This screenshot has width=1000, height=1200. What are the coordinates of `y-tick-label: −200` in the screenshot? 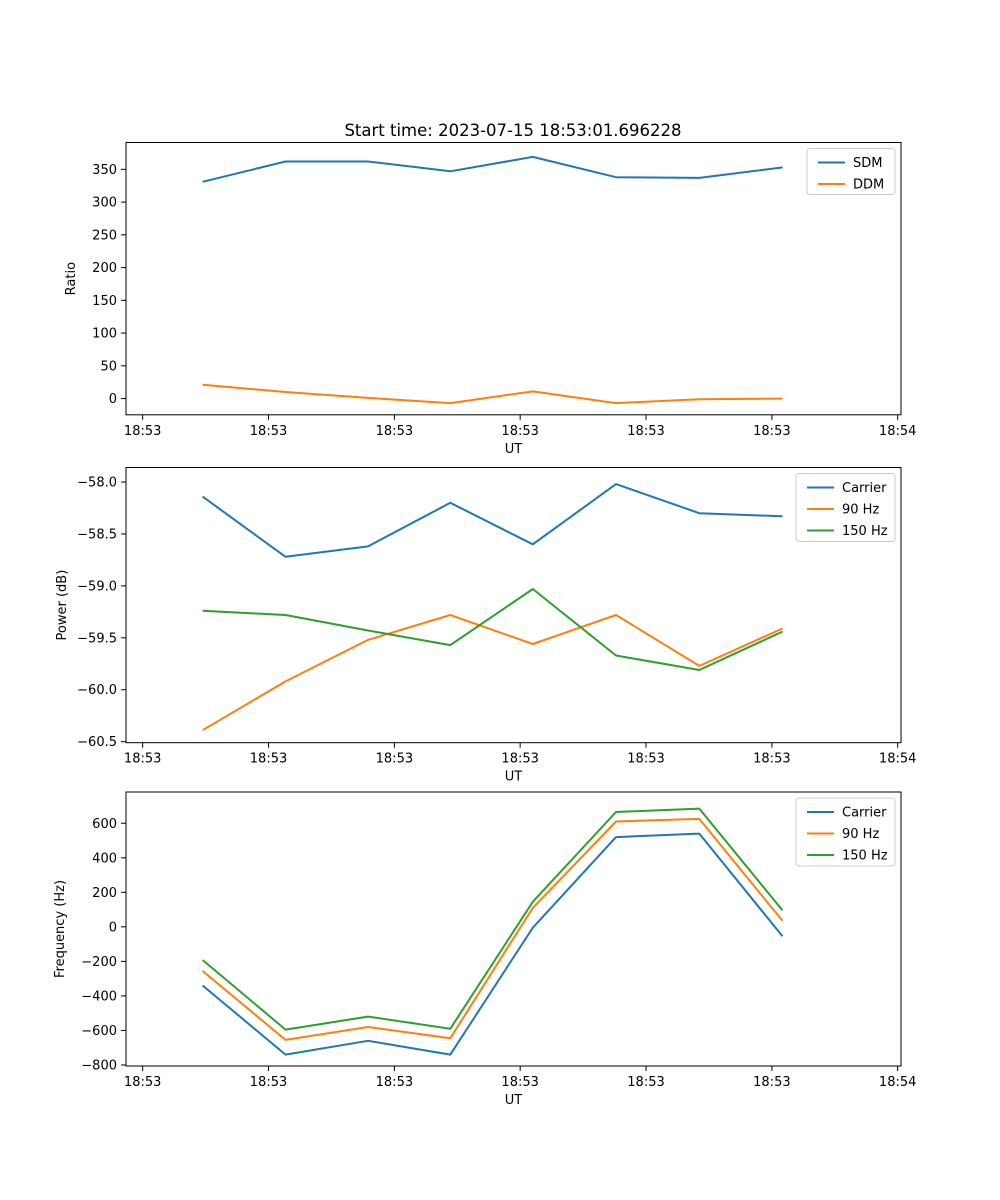 It's located at (99, 962).